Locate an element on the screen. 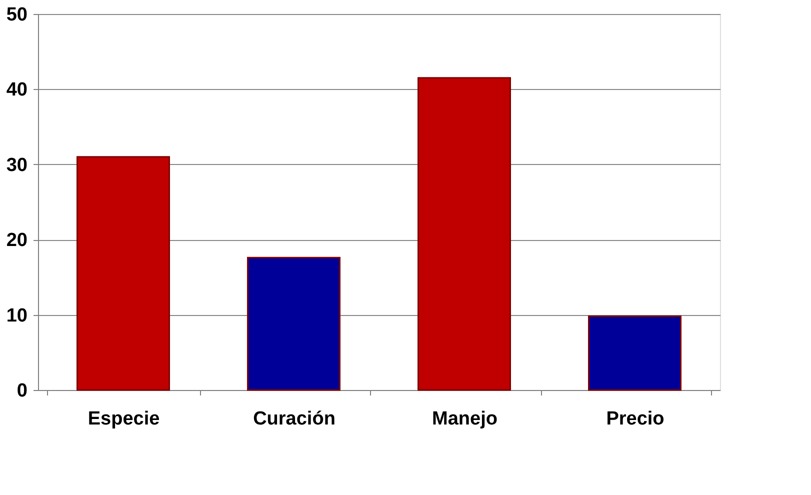  x-tick-label: Precio is located at coordinates (635, 419).